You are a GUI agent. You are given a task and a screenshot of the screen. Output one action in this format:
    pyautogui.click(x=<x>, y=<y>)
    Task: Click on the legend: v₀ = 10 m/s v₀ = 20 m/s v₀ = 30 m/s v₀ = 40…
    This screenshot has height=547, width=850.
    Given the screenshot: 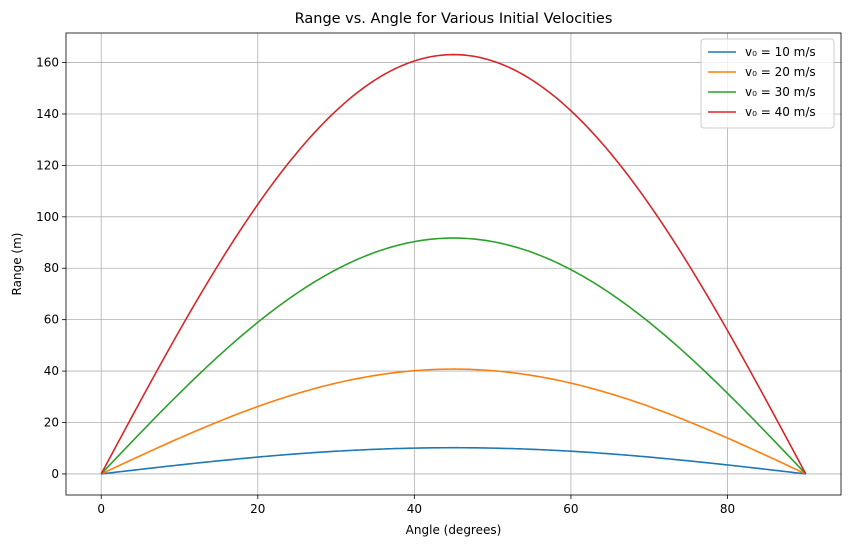 What is the action you would take?
    pyautogui.click(x=767, y=83)
    